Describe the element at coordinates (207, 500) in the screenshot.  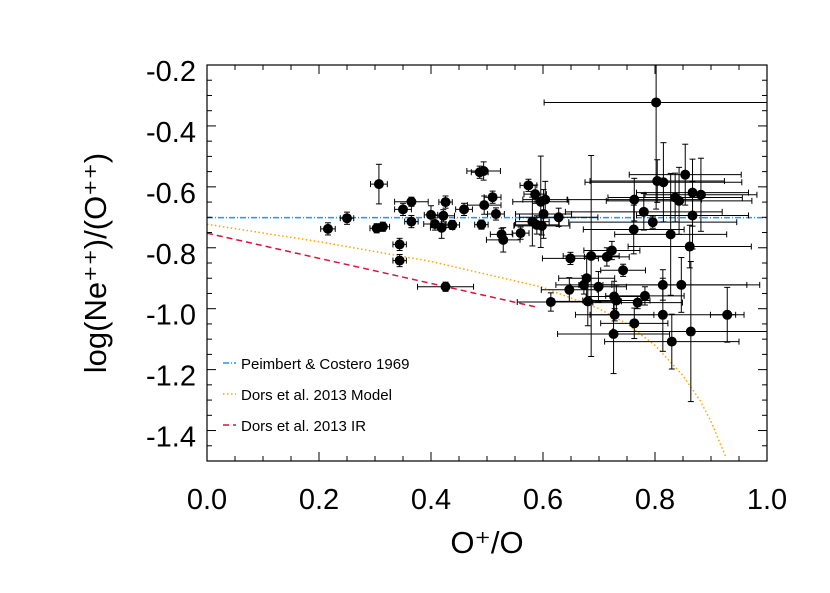
I see `x-tick-label: 0.0` at that location.